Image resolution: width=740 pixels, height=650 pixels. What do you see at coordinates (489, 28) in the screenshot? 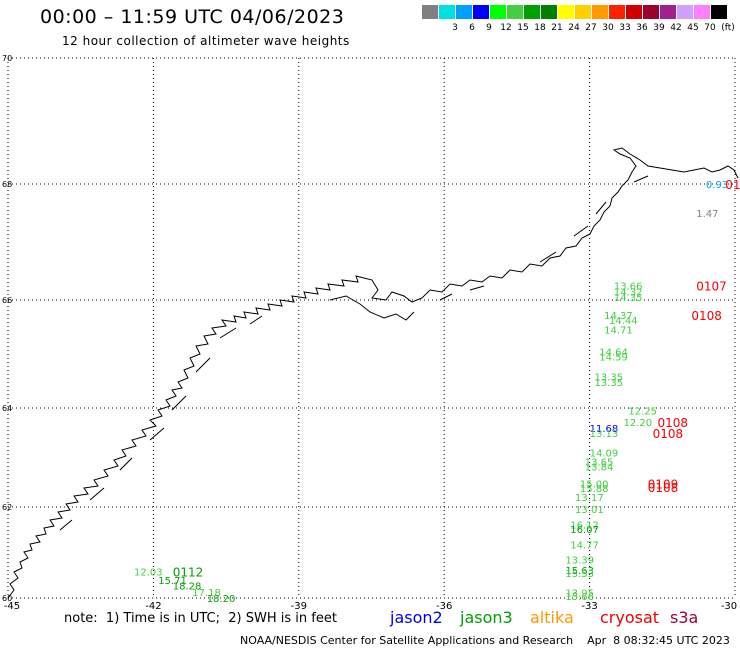
I see `colorbar-tick-label: 9` at bounding box center [489, 28].